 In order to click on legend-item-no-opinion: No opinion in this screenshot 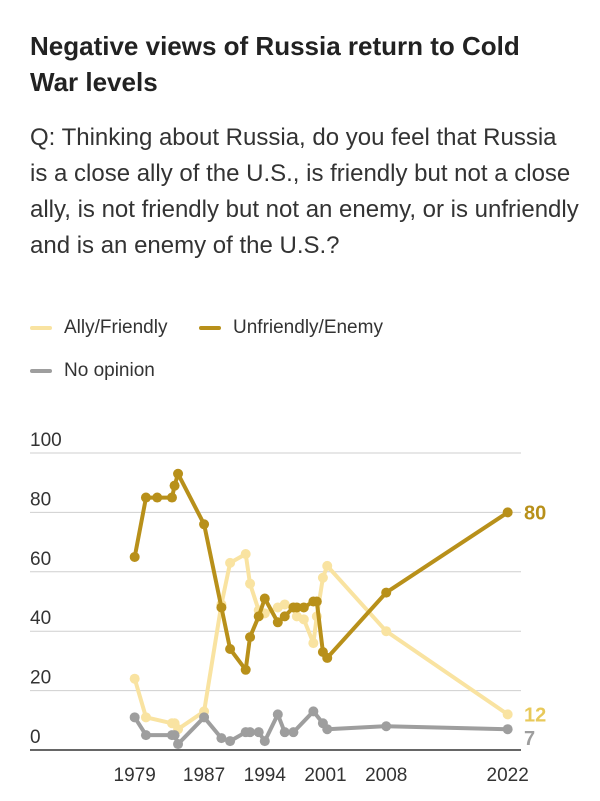, I will do `click(92, 371)`.